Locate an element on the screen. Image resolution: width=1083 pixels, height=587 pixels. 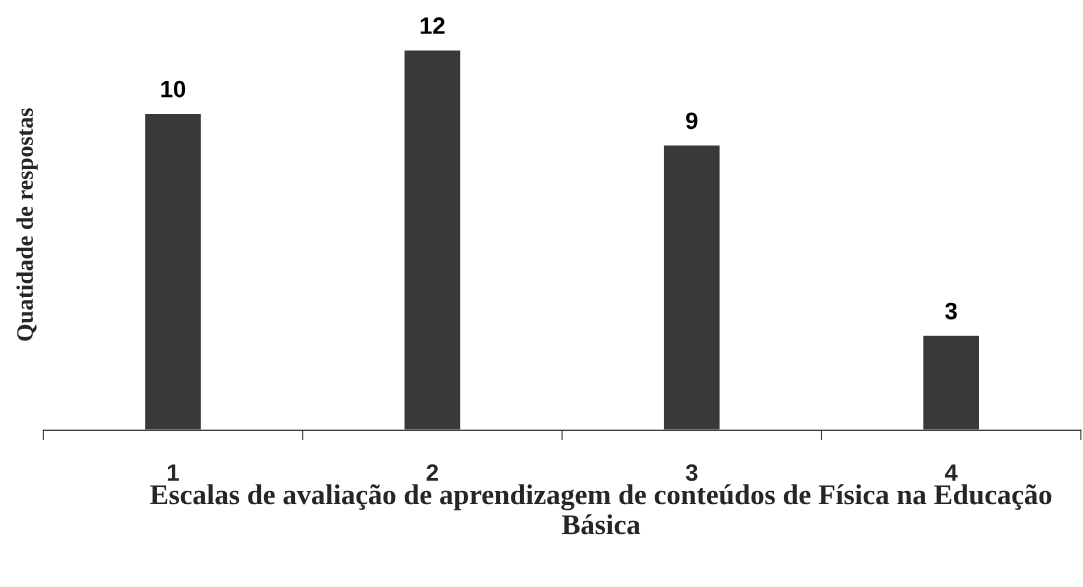
x-tick-label: 3 is located at coordinates (691, 472).